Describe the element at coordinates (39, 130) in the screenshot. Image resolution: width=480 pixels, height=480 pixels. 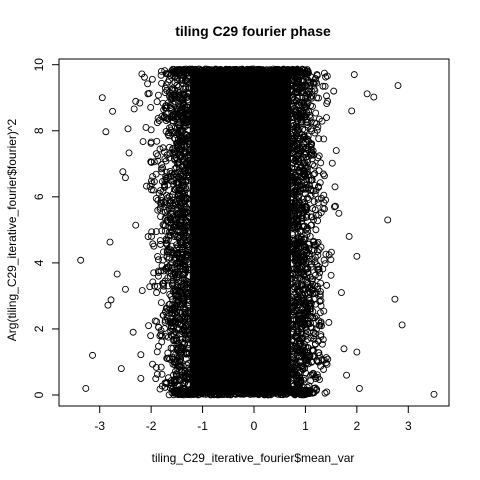
I see `y-tick-label: 8` at that location.